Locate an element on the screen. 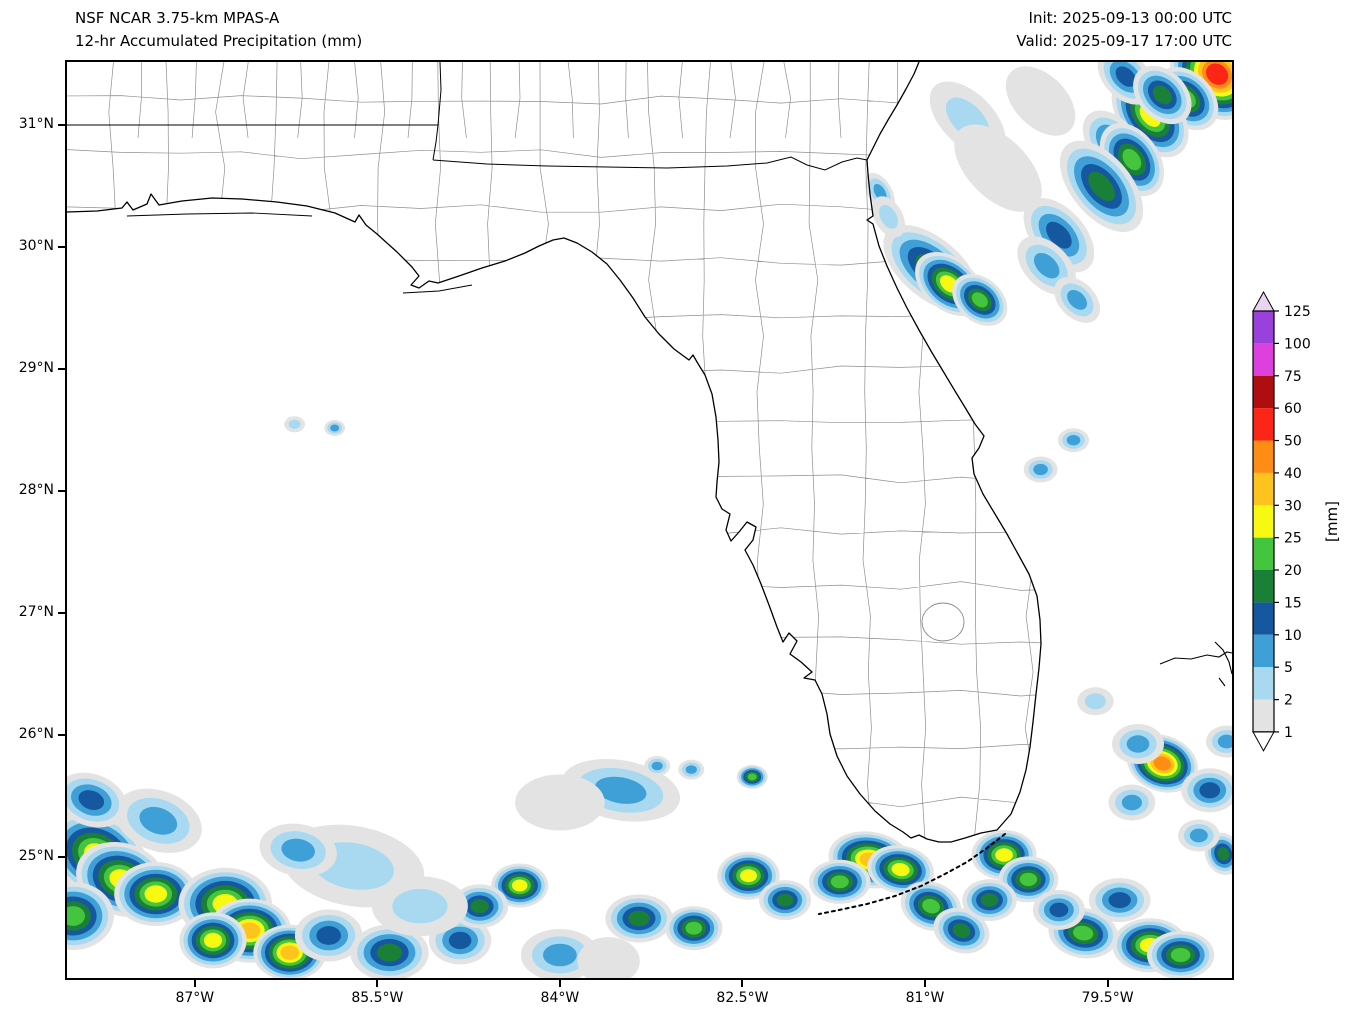  title-product-line: 12-hr Accumulated Precipitation (mm) is located at coordinates (219, 41).